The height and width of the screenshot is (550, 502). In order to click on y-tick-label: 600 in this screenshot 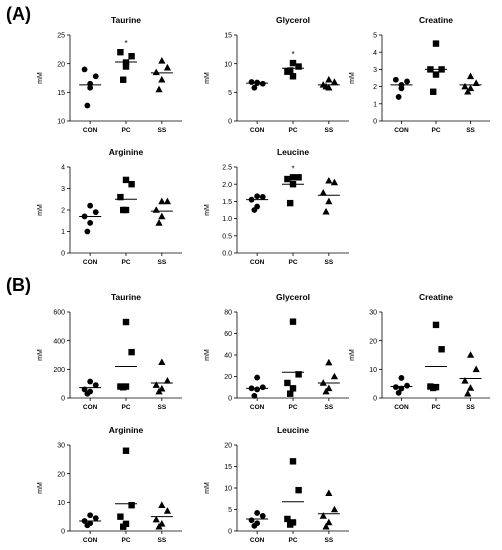, I will do `click(59, 313)`.